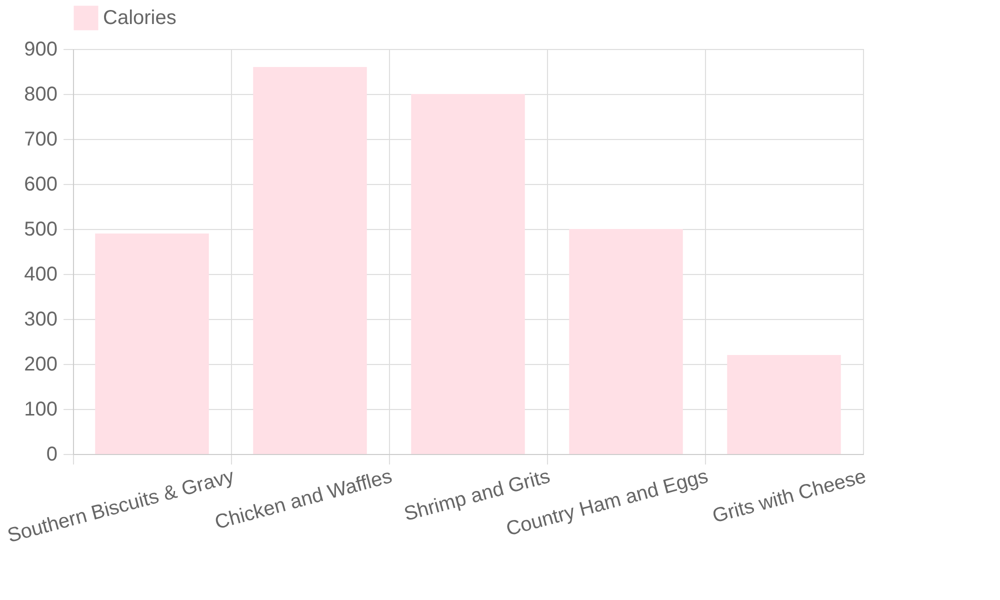 The height and width of the screenshot is (600, 1000). What do you see at coordinates (789, 497) in the screenshot?
I see `x-tick-label: Grits with Cheese` at bounding box center [789, 497].